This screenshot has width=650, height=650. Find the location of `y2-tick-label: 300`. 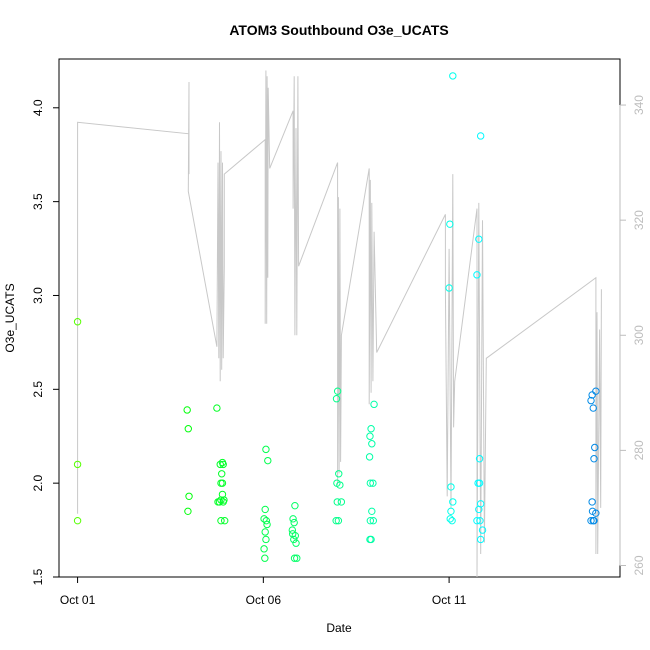

y2-tick-label: 300 is located at coordinates (639, 335).